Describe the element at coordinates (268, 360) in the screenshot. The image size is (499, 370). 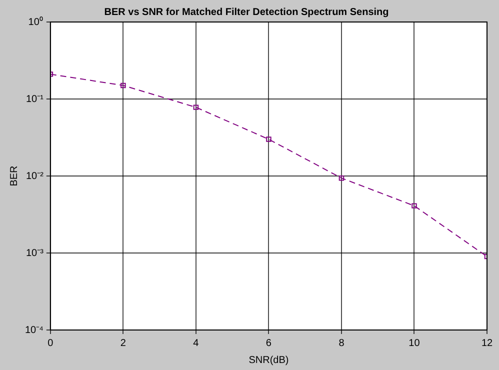
I see `x-axis-title: SNR(dB)` at that location.